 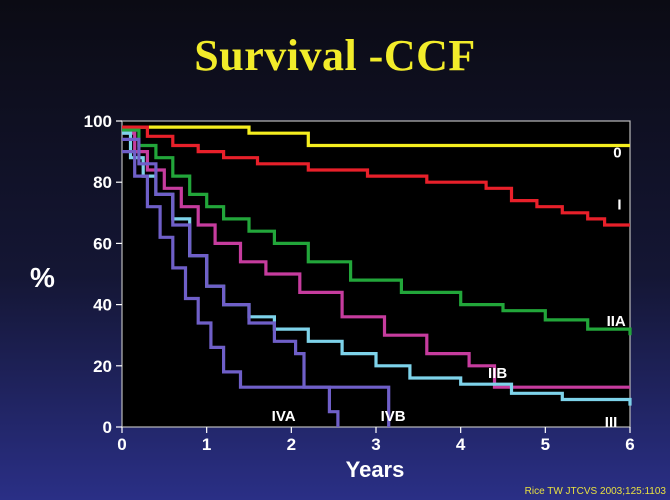 What do you see at coordinates (102, 243) in the screenshot?
I see `y-tick-label: 60` at bounding box center [102, 243].